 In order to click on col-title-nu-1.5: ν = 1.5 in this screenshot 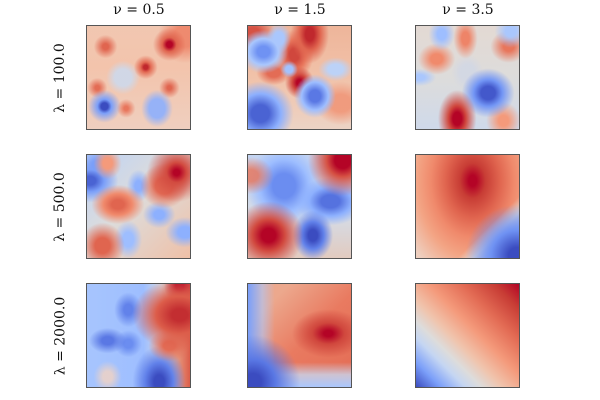, I will do `click(300, 10)`.